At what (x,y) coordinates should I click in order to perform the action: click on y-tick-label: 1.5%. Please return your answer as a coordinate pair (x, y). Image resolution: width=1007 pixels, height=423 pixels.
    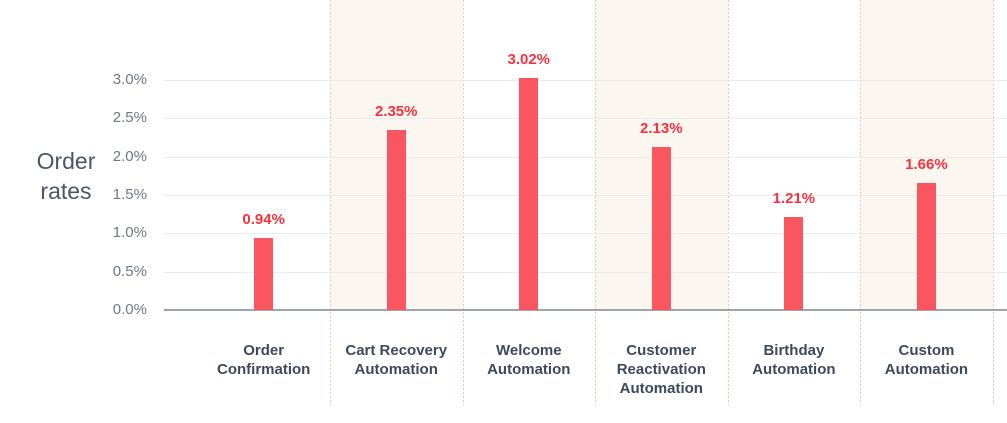
    Looking at the image, I should click on (129, 194).